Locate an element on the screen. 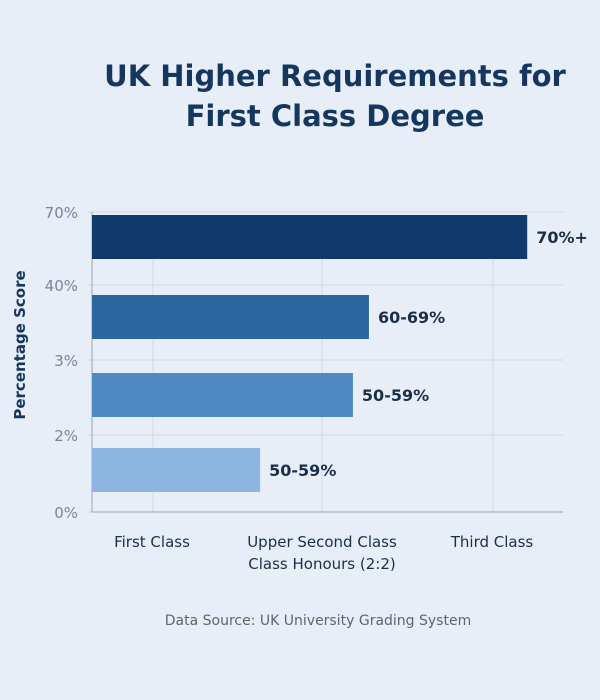  y-tick-label: 3% is located at coordinates (66, 361).